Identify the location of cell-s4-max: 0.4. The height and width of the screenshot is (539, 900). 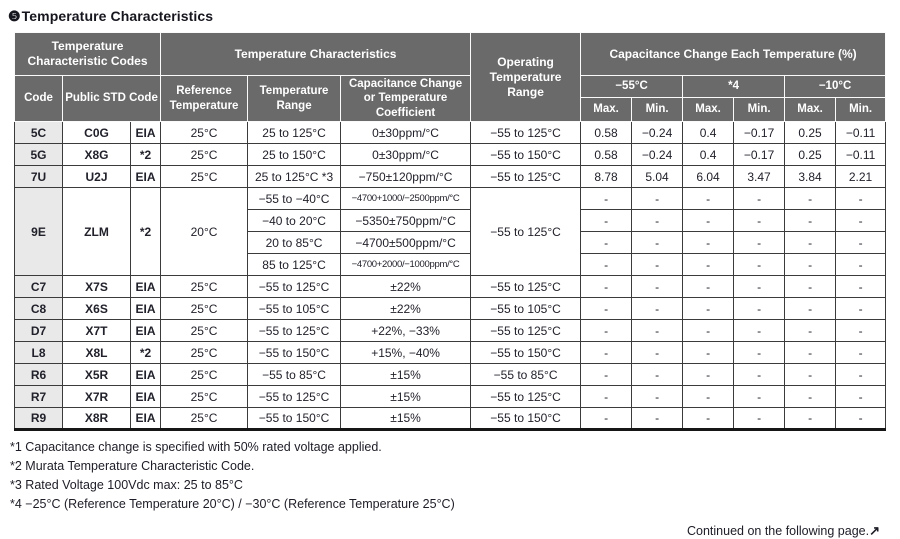
(708, 133).